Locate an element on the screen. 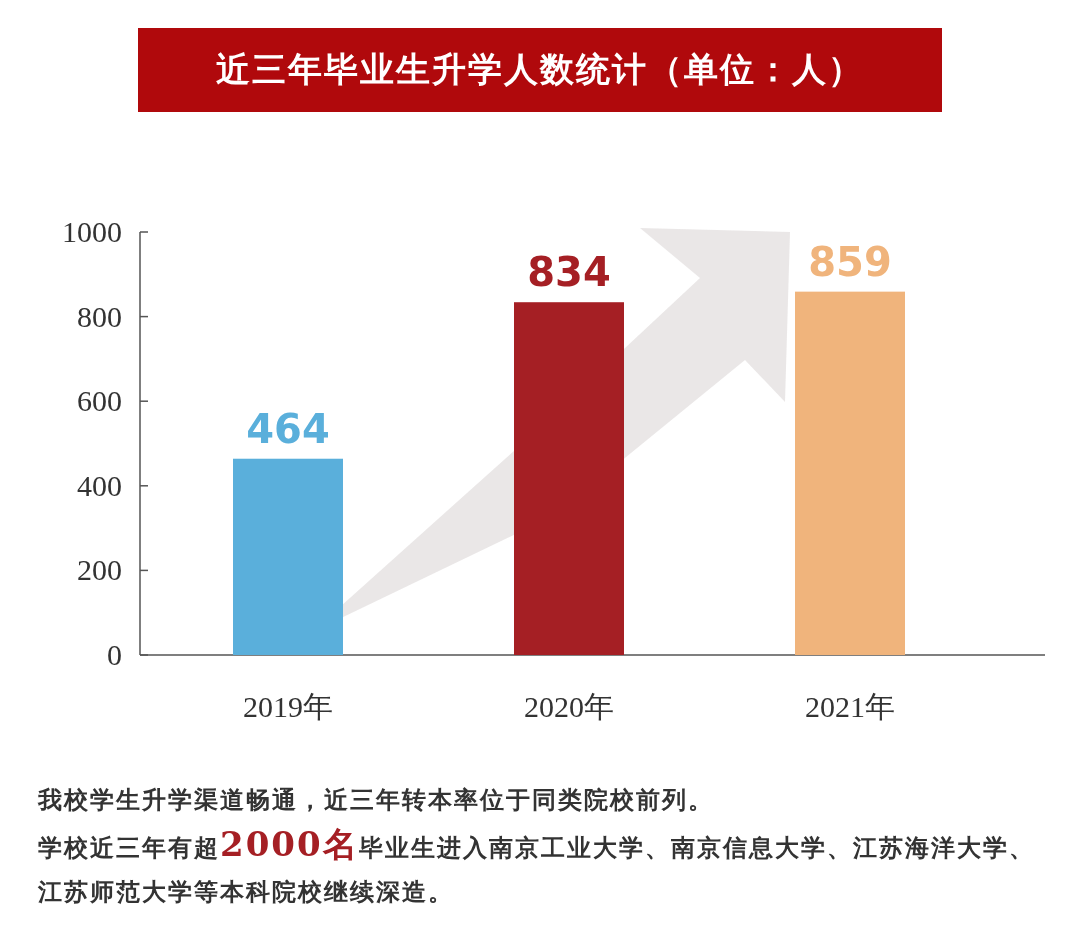 This screenshot has width=1080, height=943. y-tick-label: 0 is located at coordinates (114, 654).